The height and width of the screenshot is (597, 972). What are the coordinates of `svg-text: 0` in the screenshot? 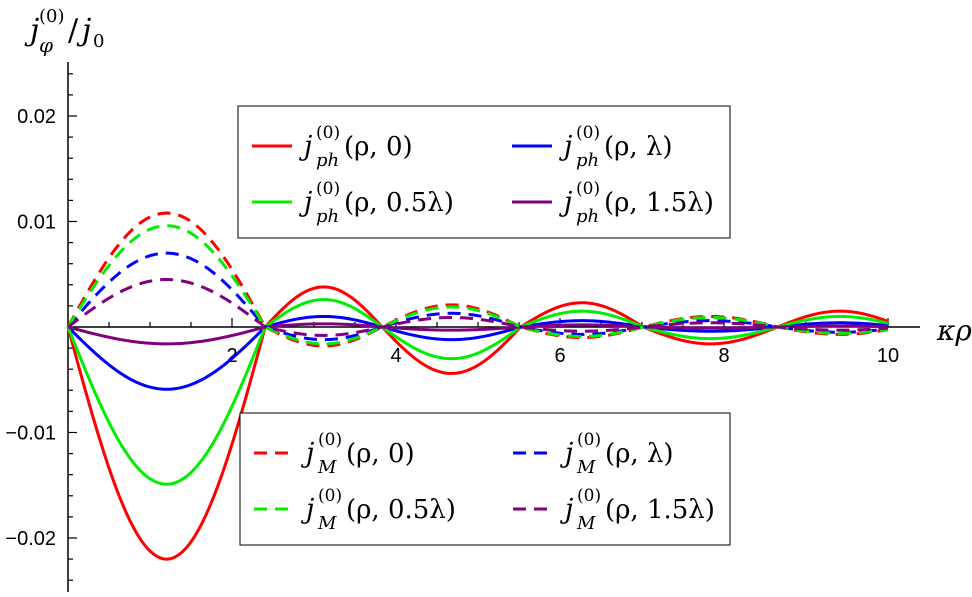 It's located at (98, 41).